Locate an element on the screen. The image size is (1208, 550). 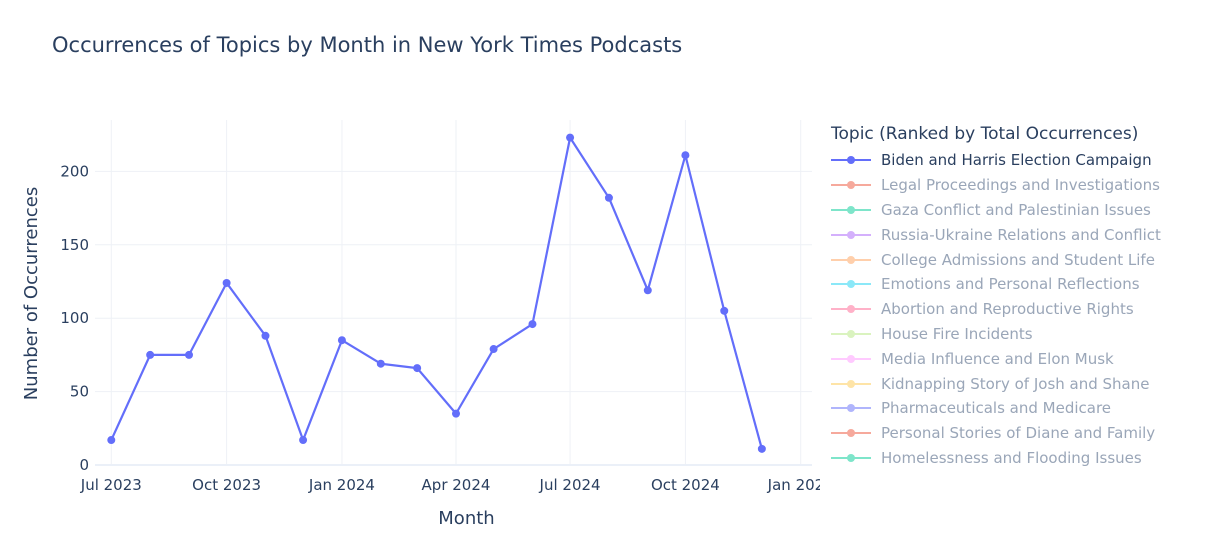
x-axis-title: Month is located at coordinates (466, 518).